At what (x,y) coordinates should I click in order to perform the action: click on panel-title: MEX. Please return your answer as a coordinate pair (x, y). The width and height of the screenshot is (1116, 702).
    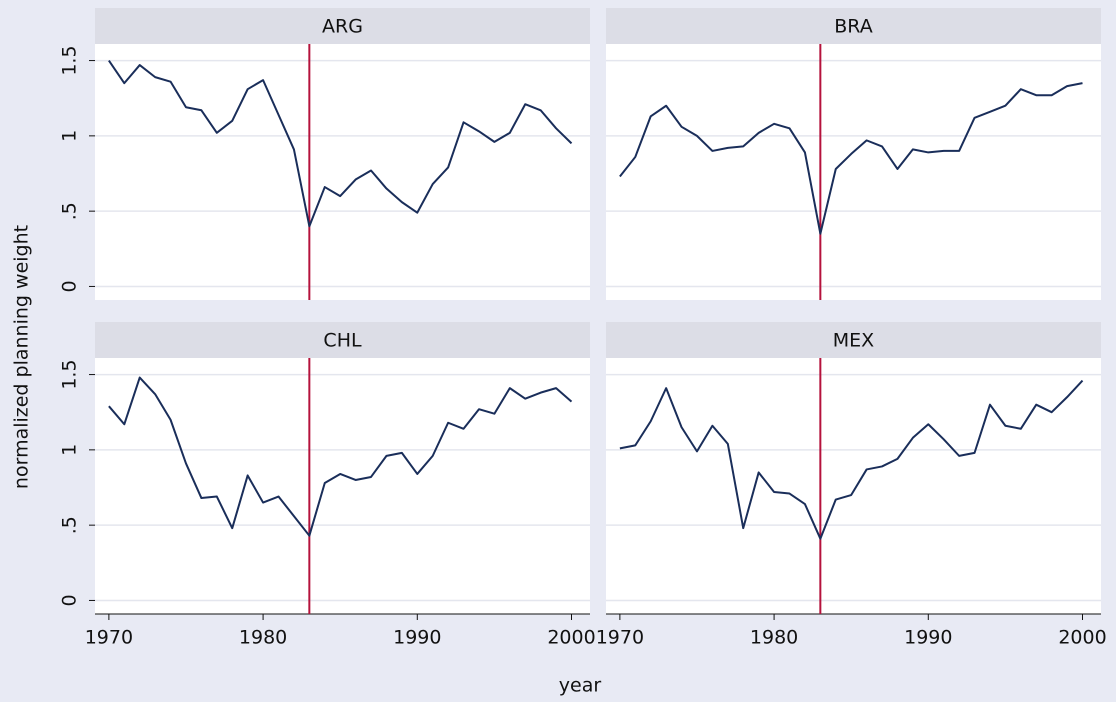
    Looking at the image, I should click on (853, 341).